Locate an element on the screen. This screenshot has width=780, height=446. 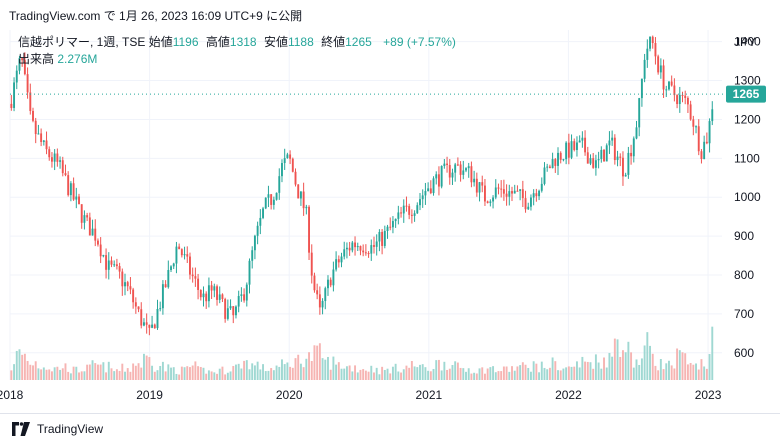
footer: TradingView is located at coordinates (390, 429).